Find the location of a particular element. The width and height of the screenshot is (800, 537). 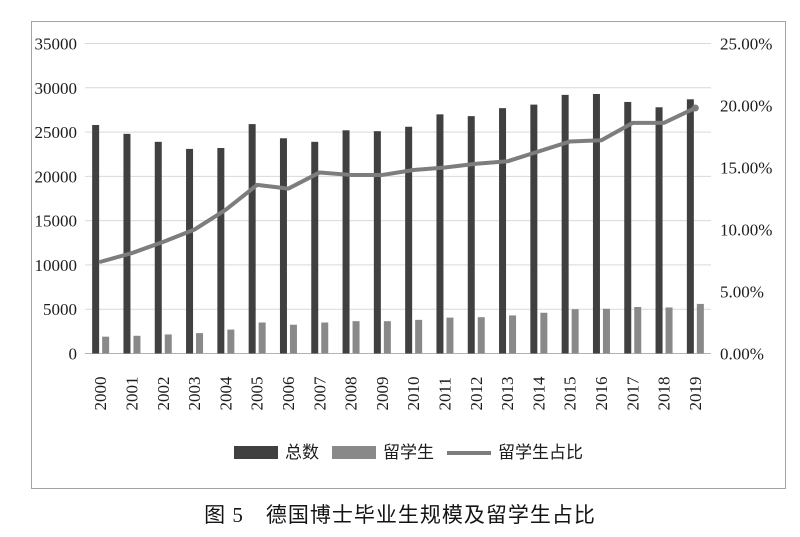

x-axis-label: 2016 is located at coordinates (601, 394).